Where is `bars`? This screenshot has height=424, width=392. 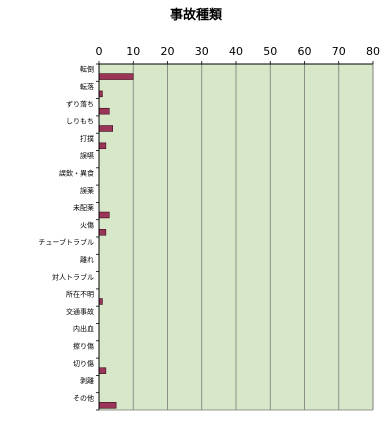 bars is located at coordinates (116, 241).